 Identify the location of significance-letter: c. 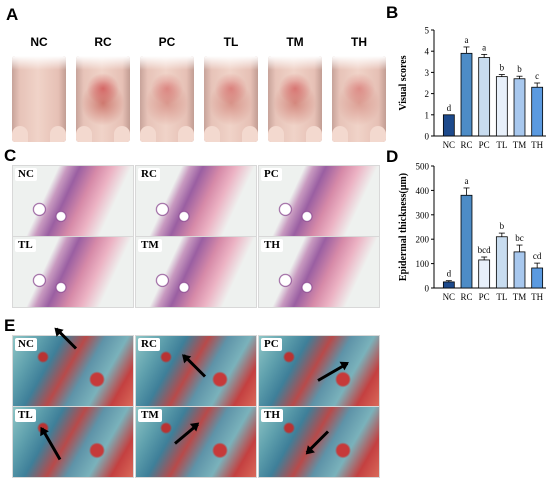
(537, 76).